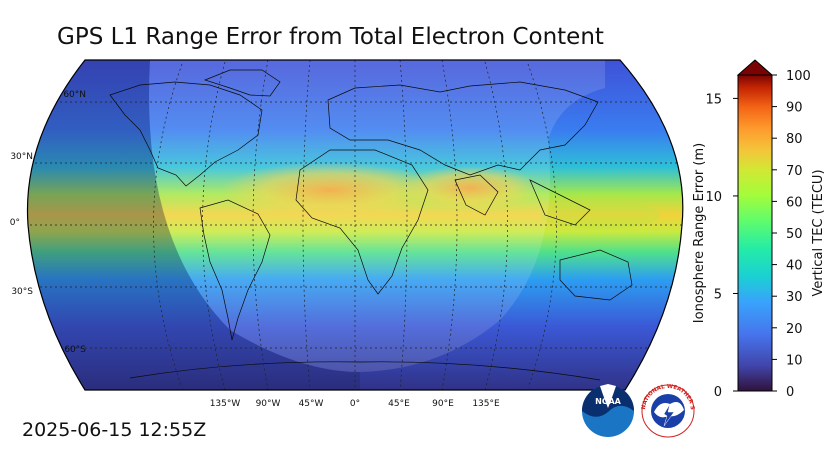  I want to click on left-tick-label: 10, so click(713, 197).